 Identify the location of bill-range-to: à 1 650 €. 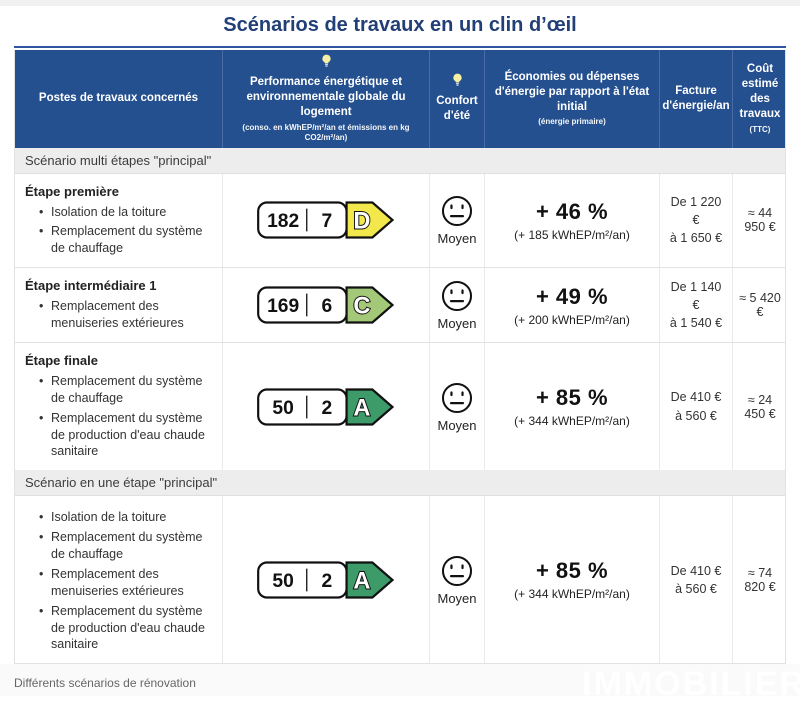
(696, 238).